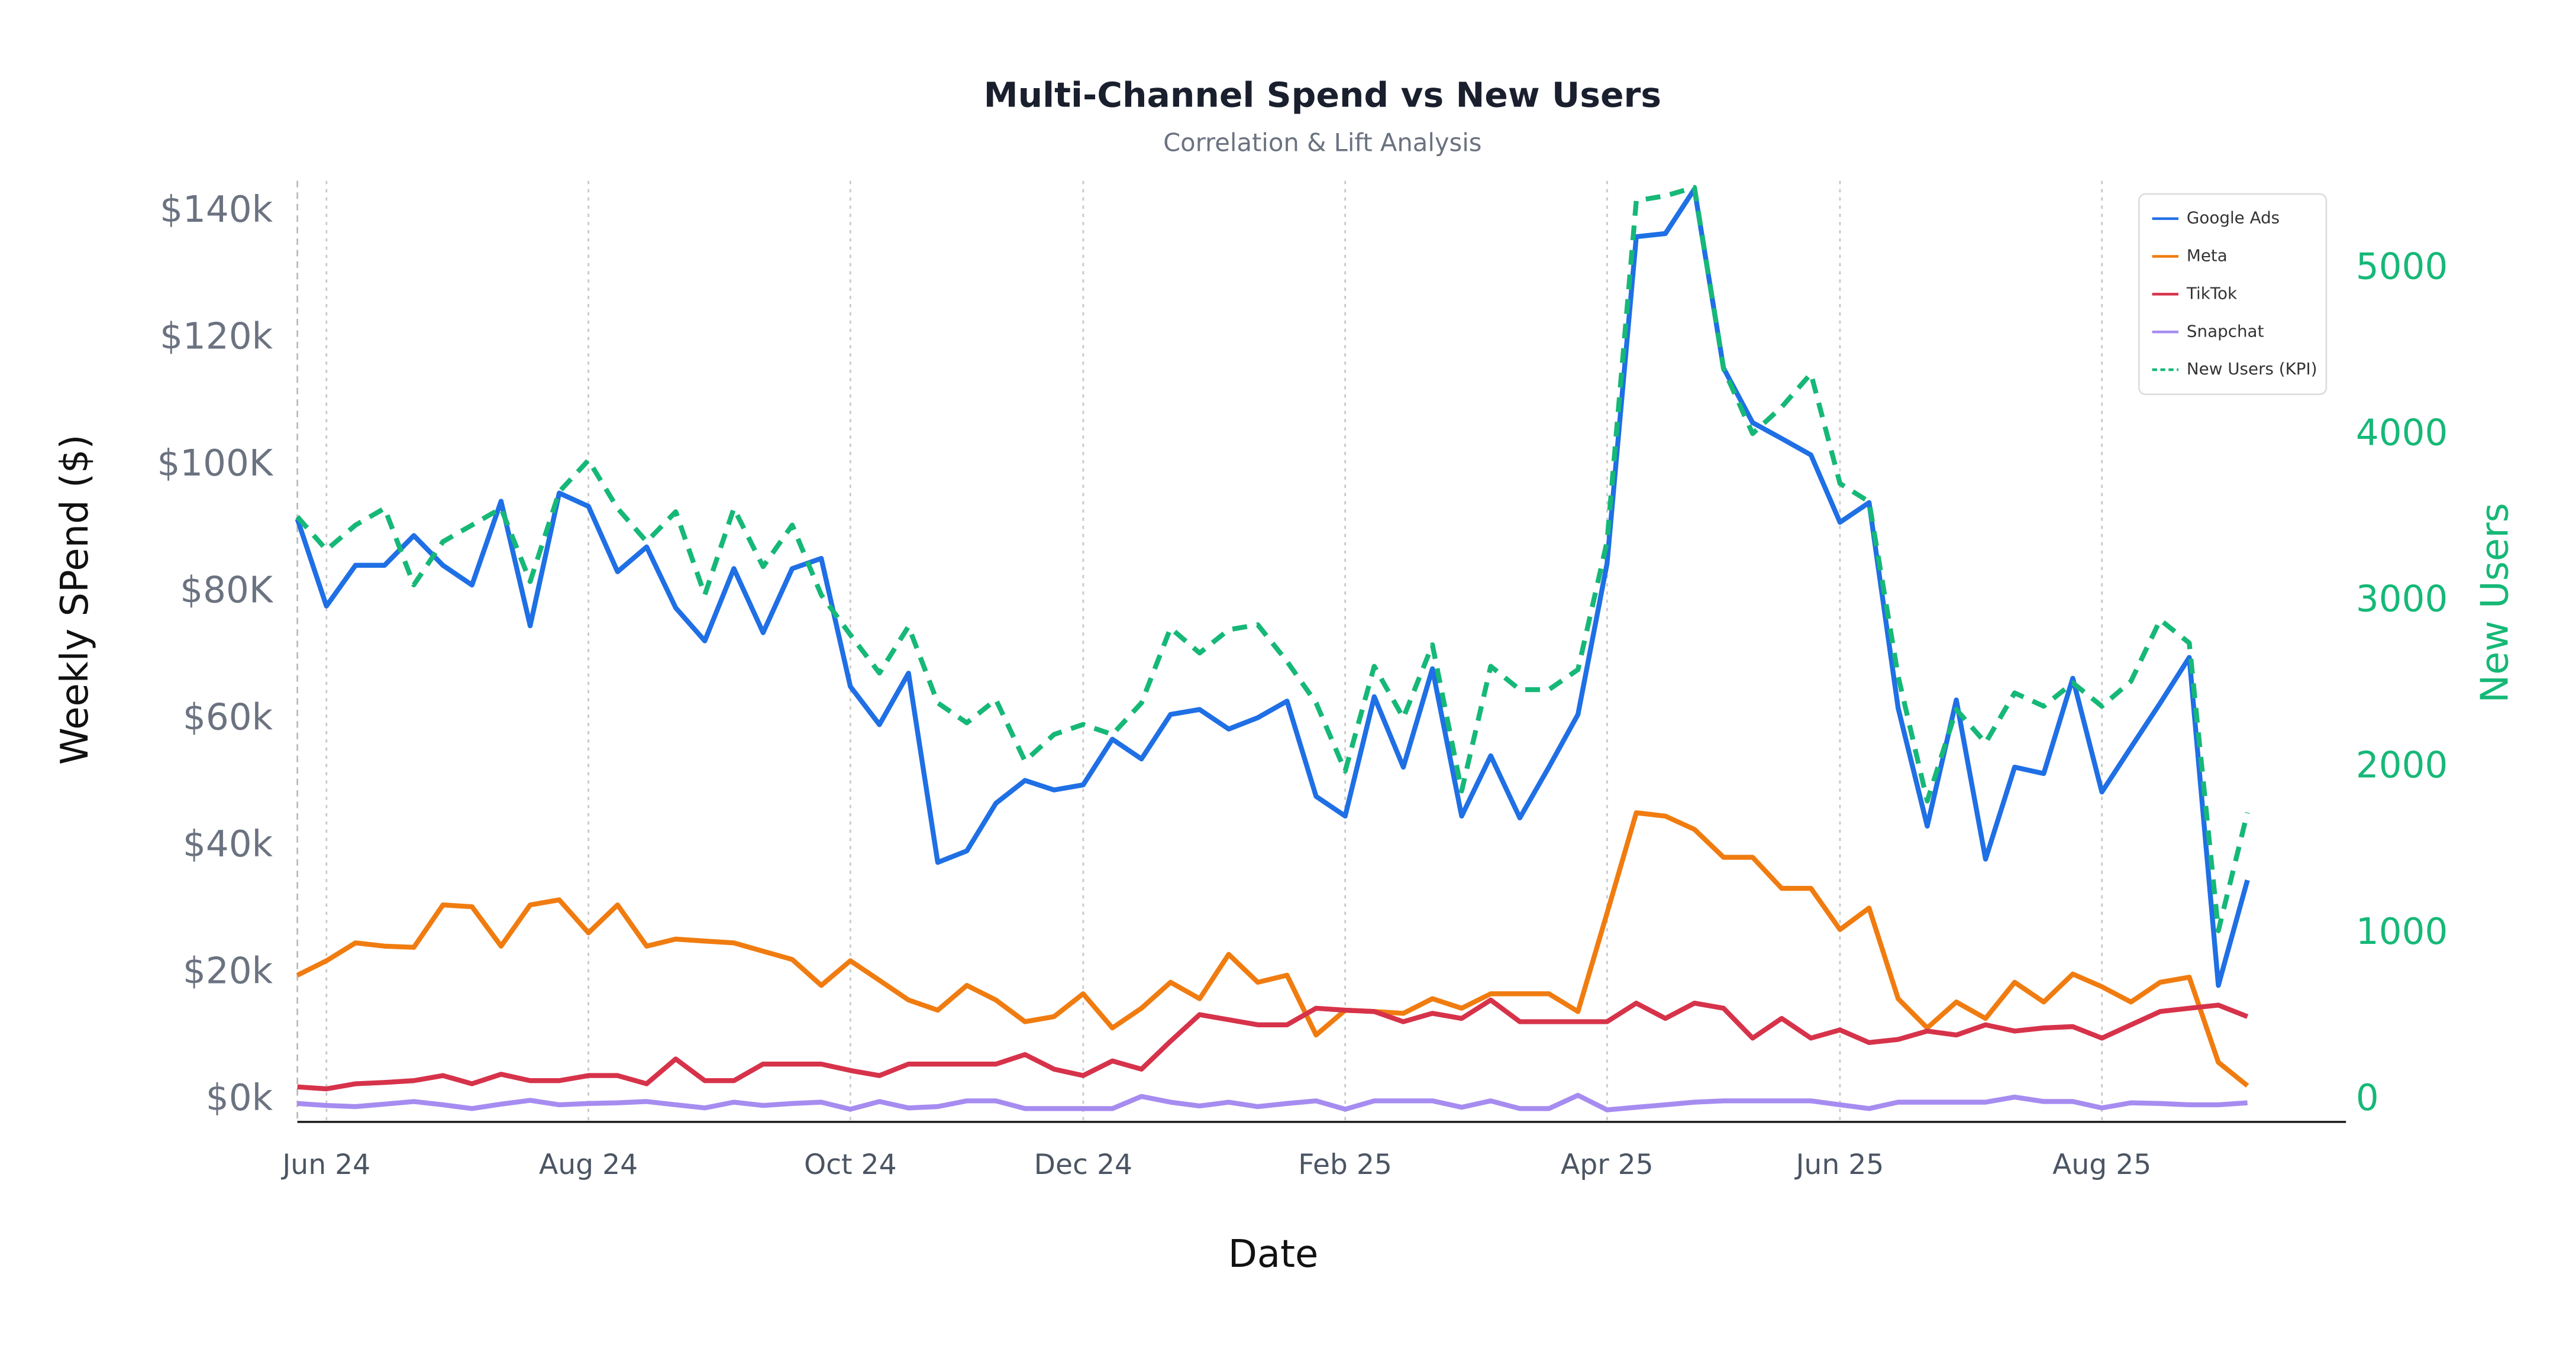 Image resolution: width=2576 pixels, height=1352 pixels. Describe the element at coordinates (2252, 369) in the screenshot. I see `legend-label: New Users (KPI)` at that location.